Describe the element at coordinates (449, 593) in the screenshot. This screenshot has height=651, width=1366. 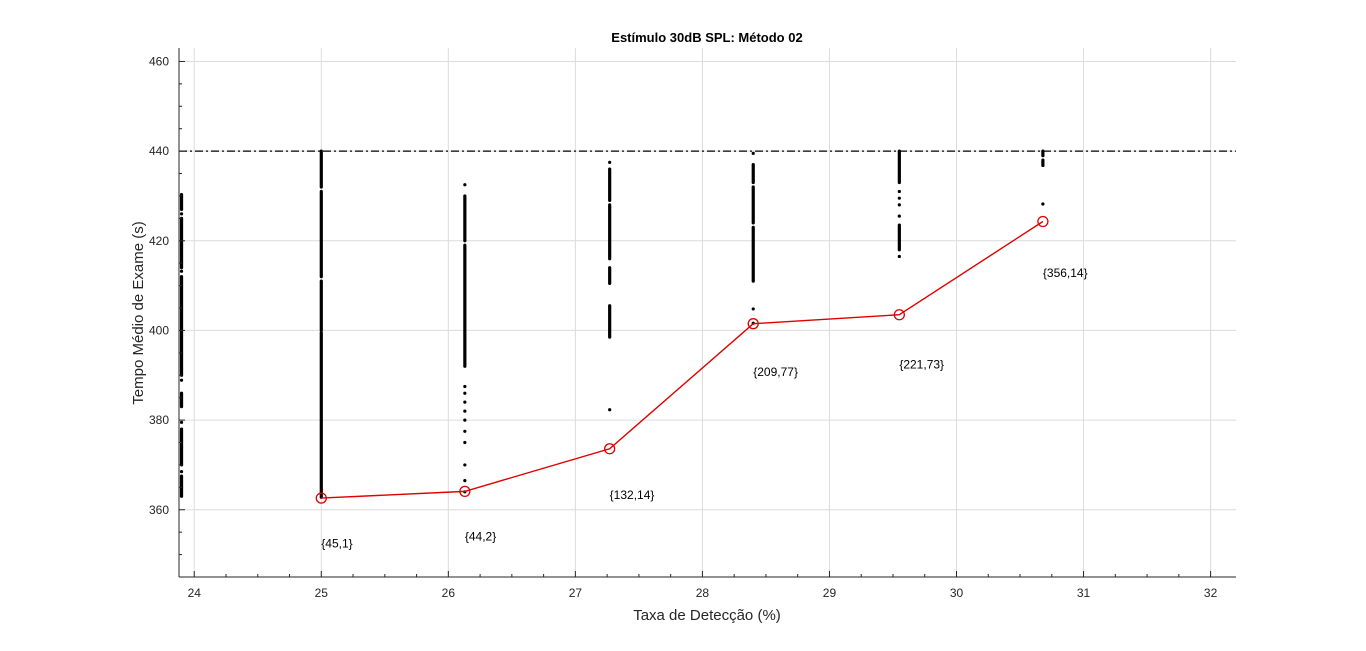
I see `x-tick-label: 26` at that location.